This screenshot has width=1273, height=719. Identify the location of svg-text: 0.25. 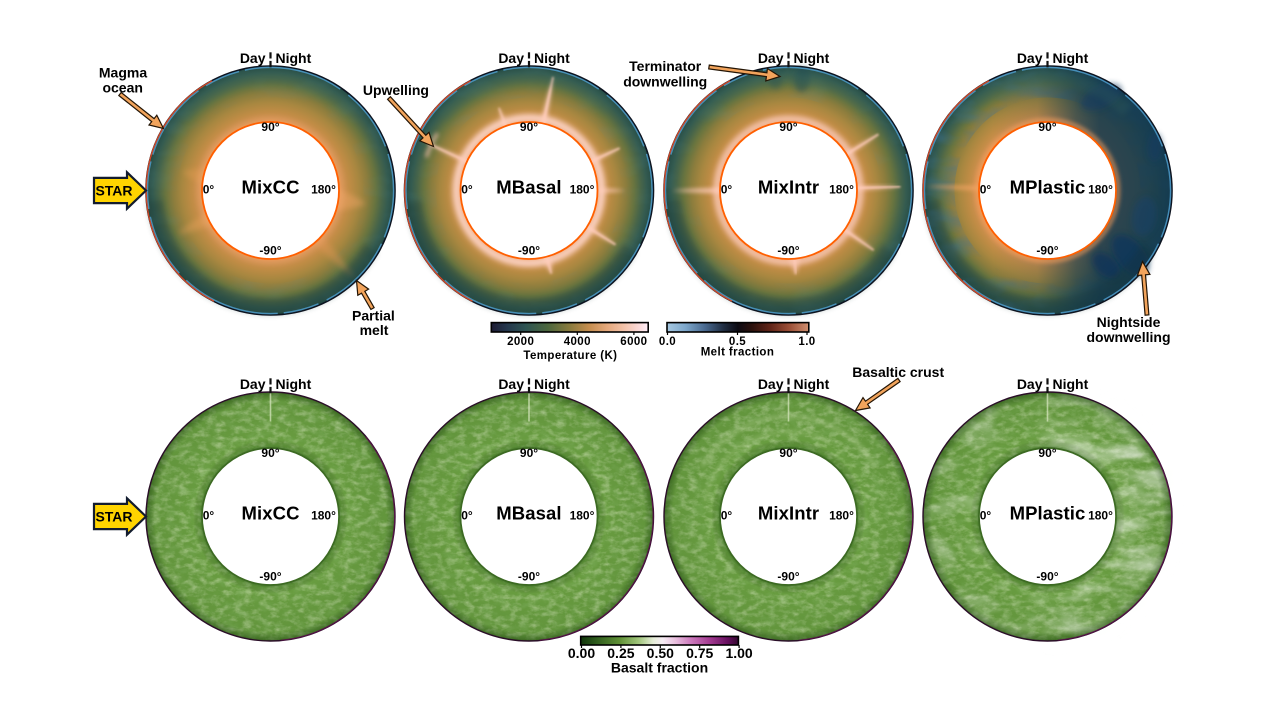
(620, 653).